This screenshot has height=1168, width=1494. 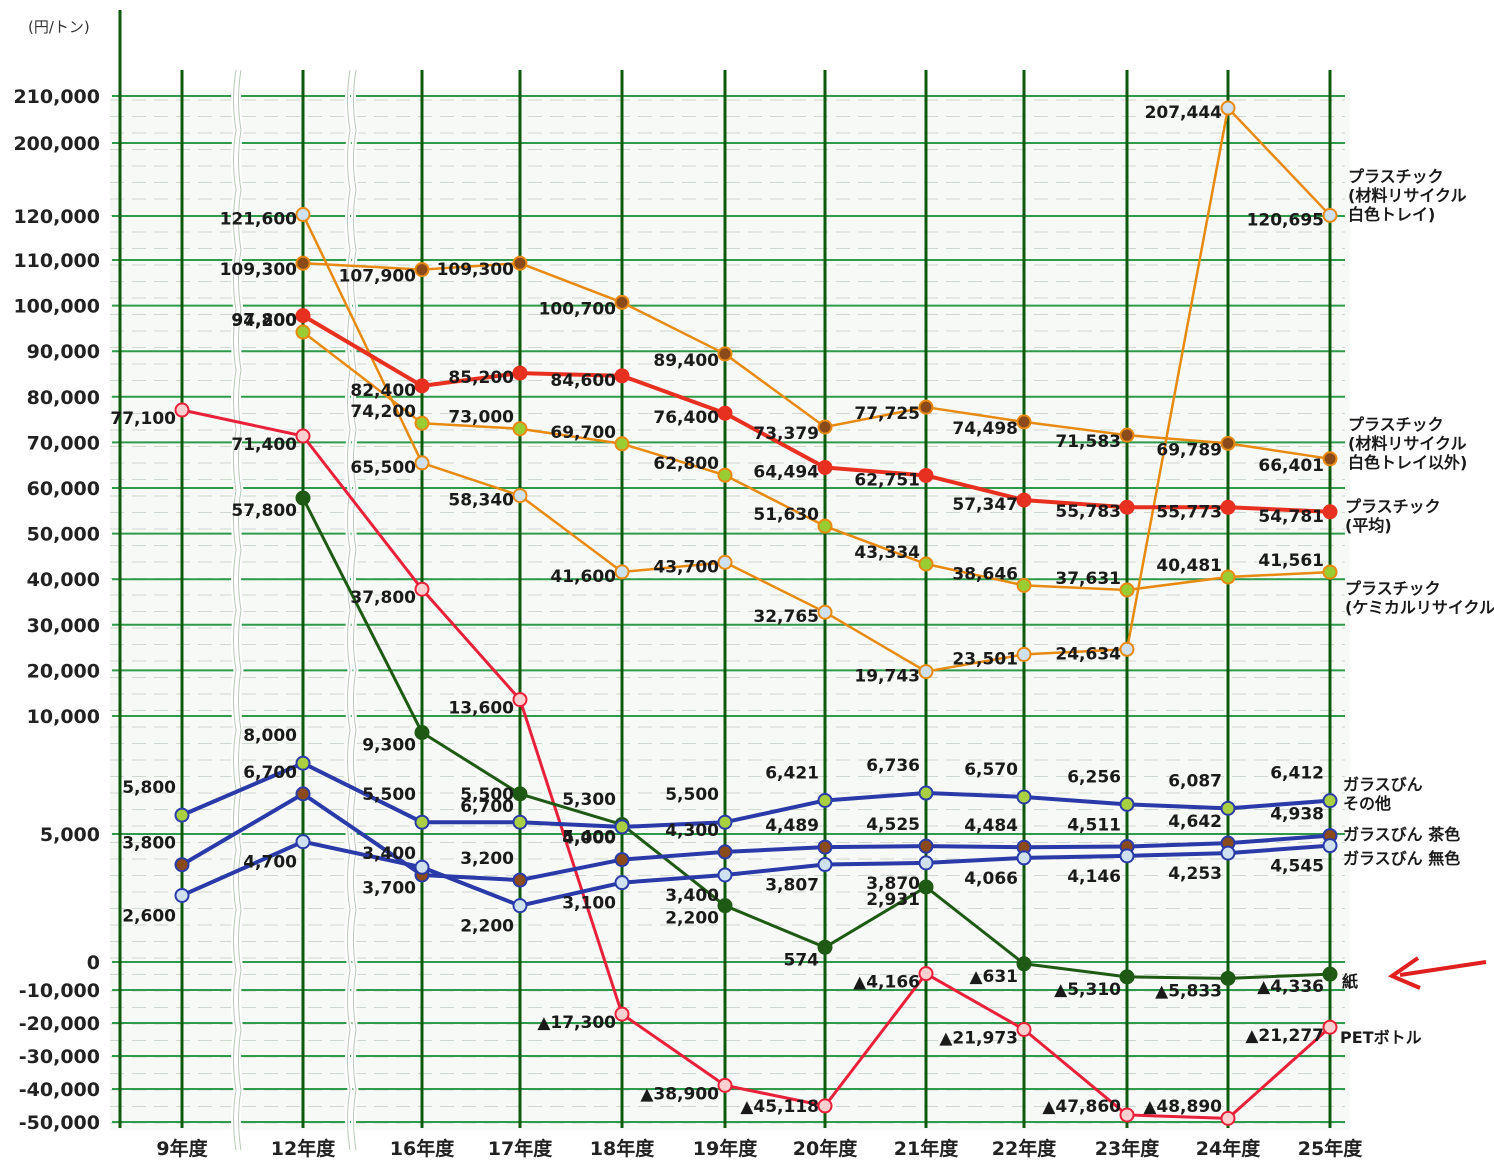 I want to click on data-label: 55,783, so click(x=1088, y=512).